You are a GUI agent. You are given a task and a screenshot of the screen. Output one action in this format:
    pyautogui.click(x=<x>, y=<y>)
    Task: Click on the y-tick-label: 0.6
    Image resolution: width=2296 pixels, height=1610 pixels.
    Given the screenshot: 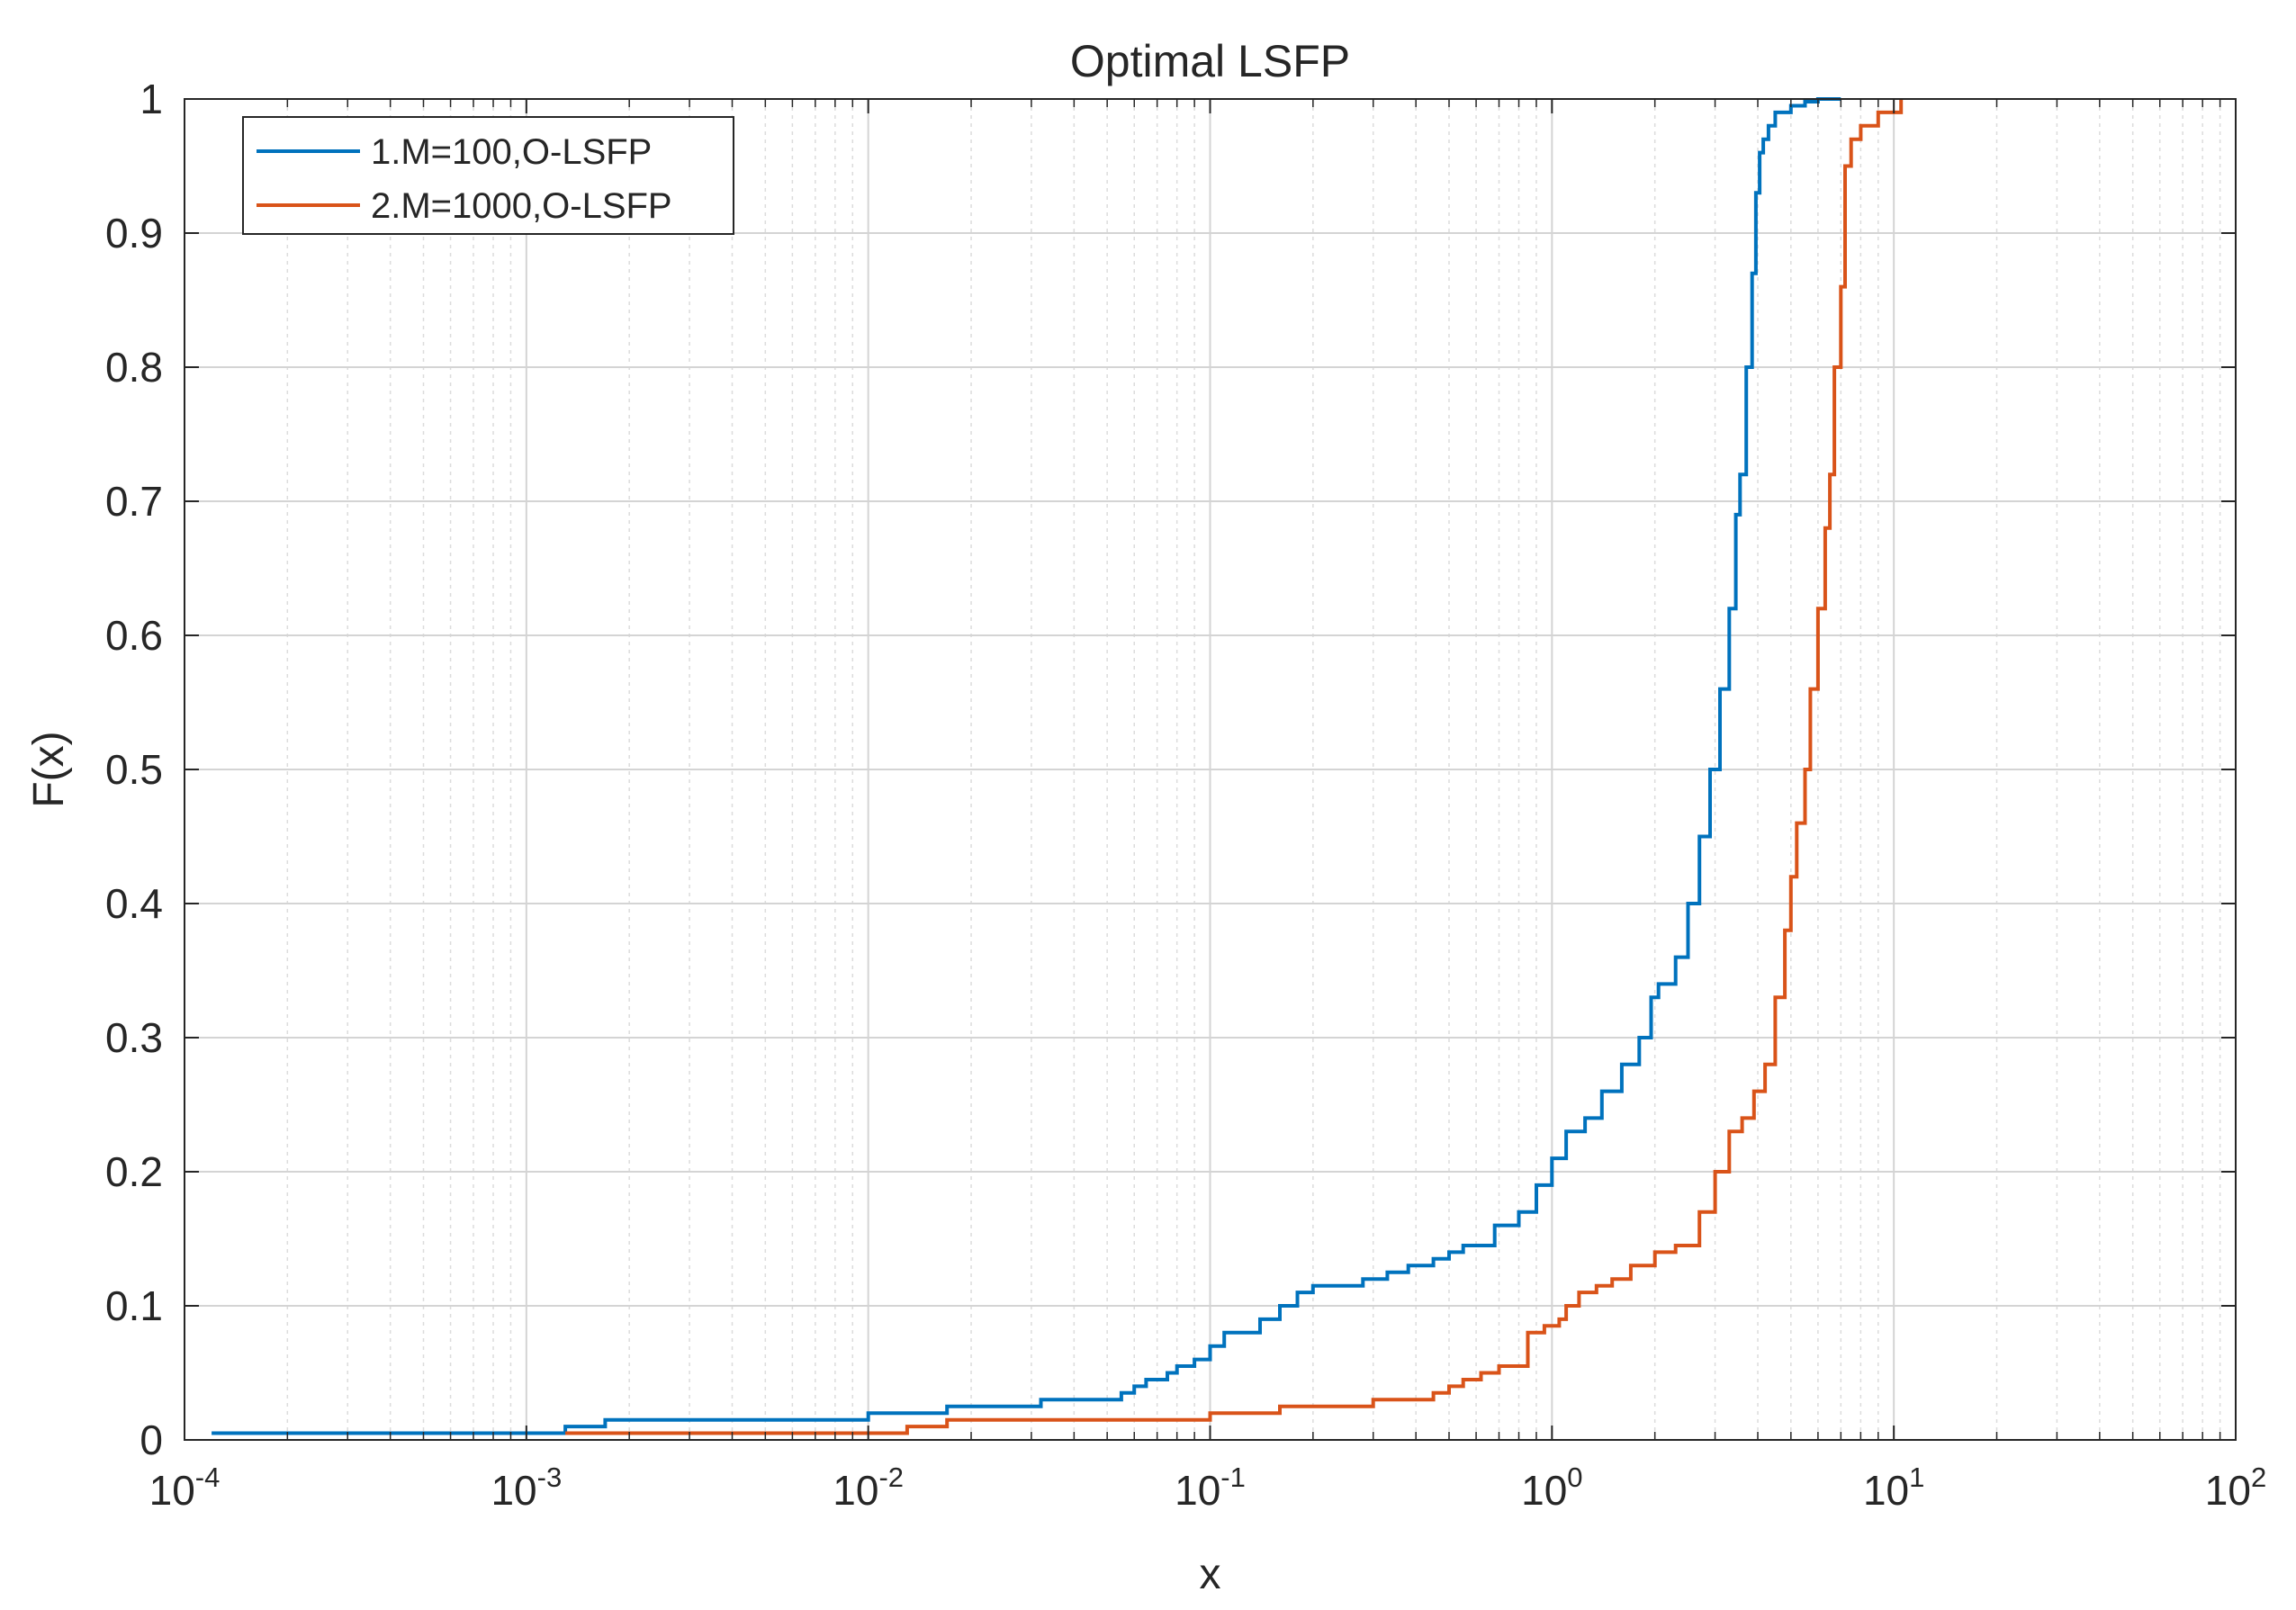 What is the action you would take?
    pyautogui.click(x=134, y=636)
    